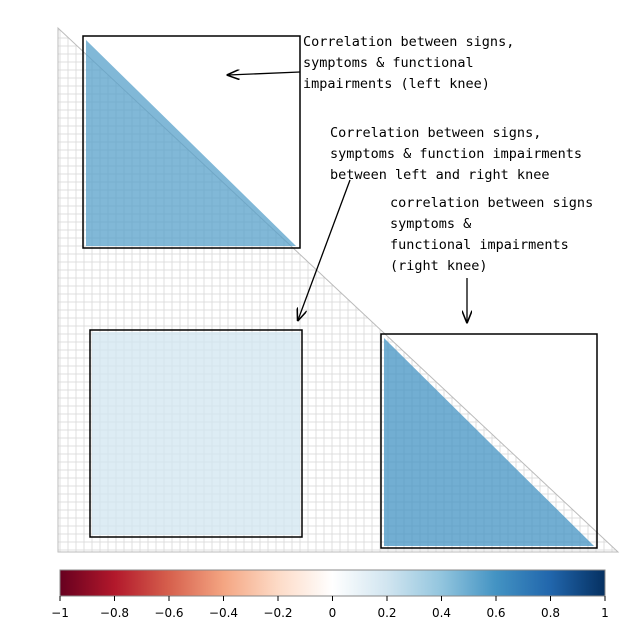 This screenshot has width=640, height=626. What do you see at coordinates (168, 613) in the screenshot?
I see `colorbar-tick-label: −0.6` at bounding box center [168, 613].